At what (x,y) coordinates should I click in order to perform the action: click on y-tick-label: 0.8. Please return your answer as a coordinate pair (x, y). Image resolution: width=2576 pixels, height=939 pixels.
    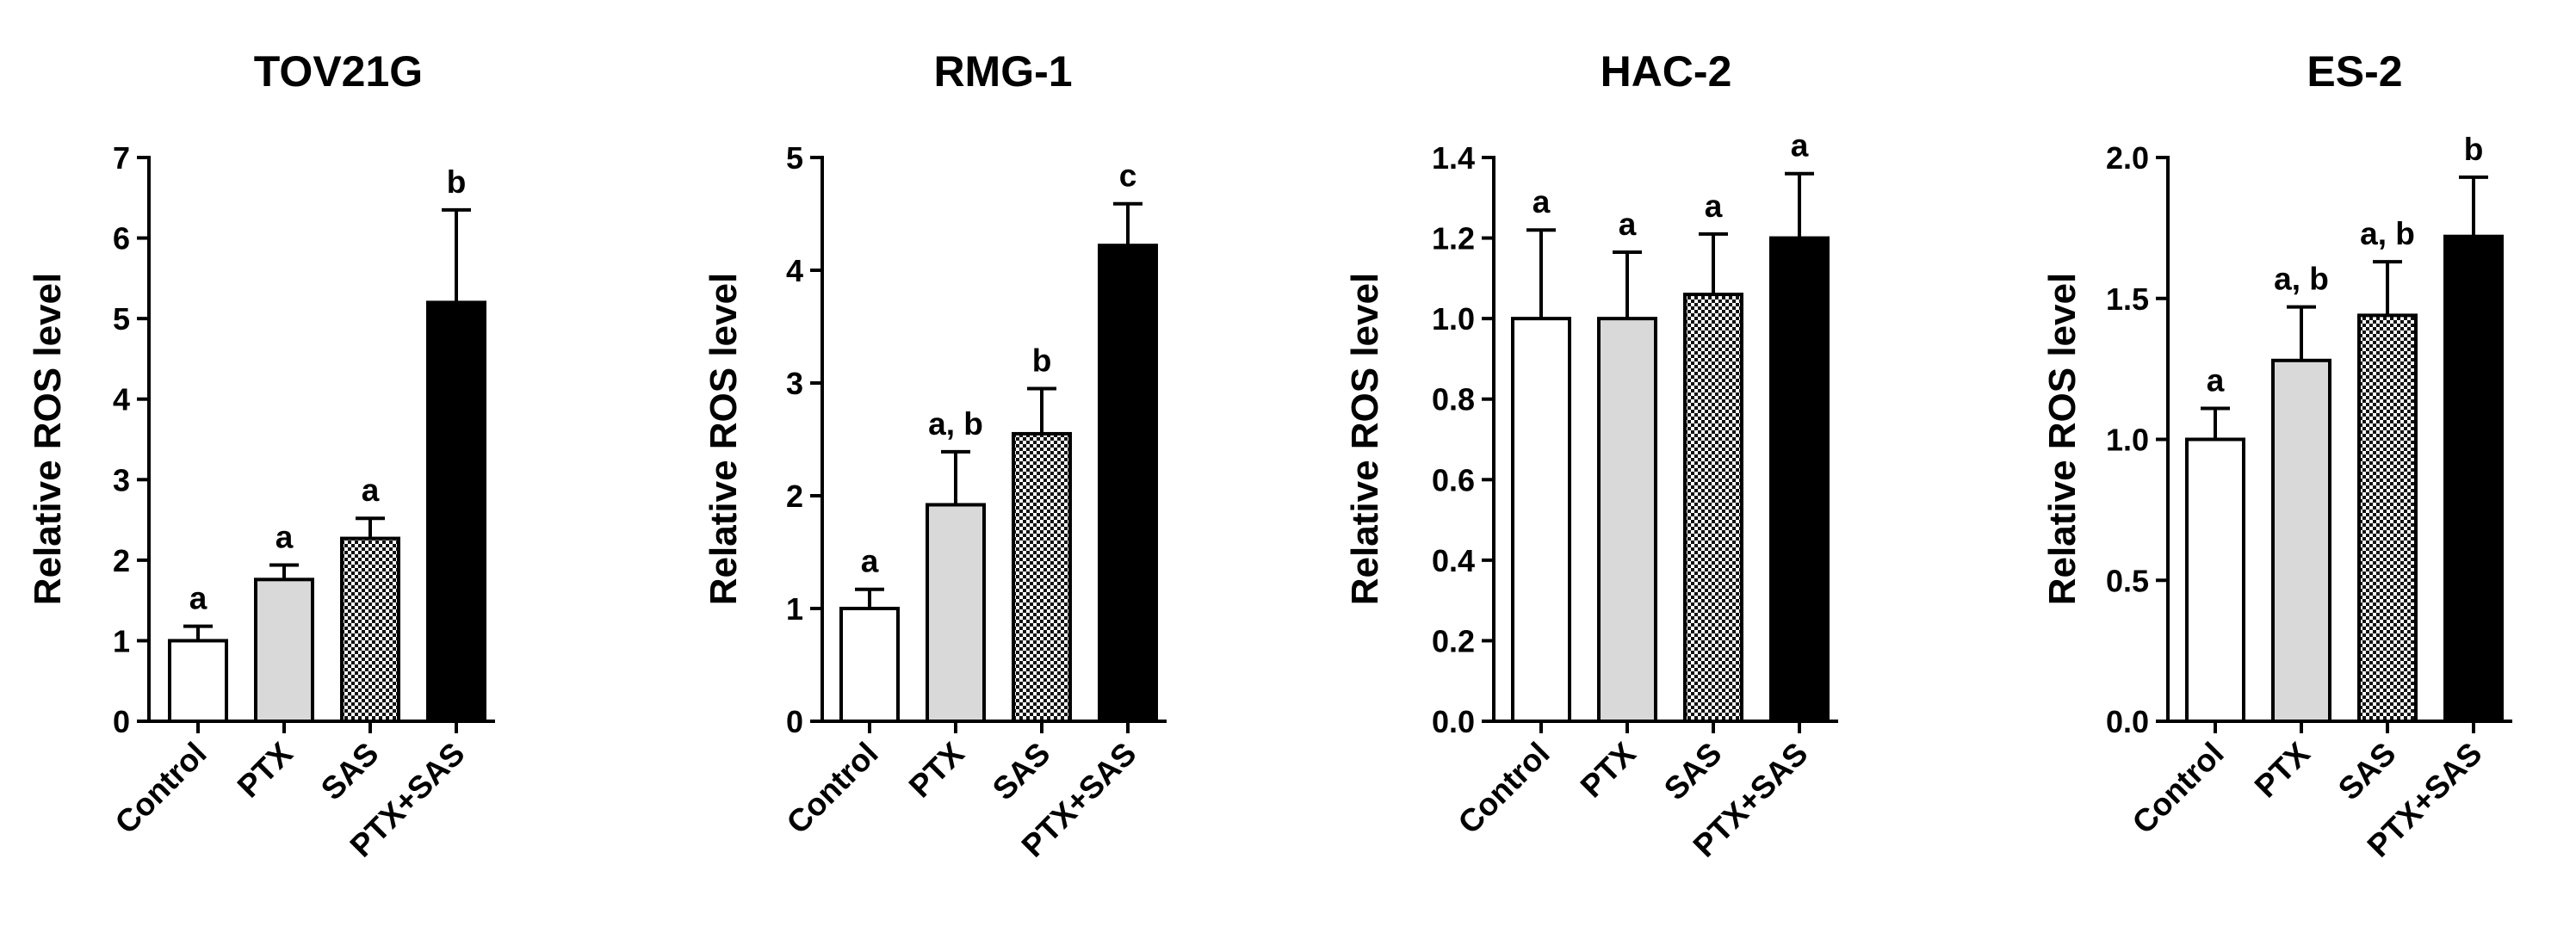
    Looking at the image, I should click on (1454, 399).